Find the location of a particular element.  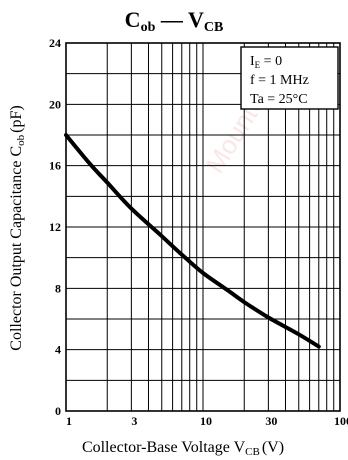

y-tick-label: 20 is located at coordinates (55, 104).